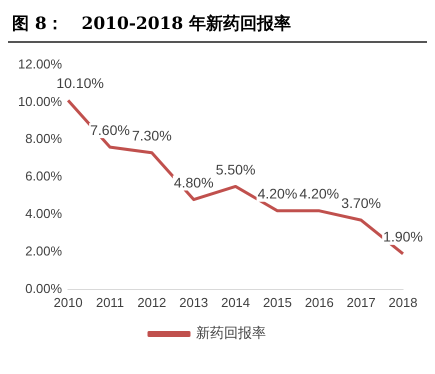 The height and width of the screenshot is (374, 435). What do you see at coordinates (277, 302) in the screenshot?
I see `x-tick-label: 2015` at bounding box center [277, 302].